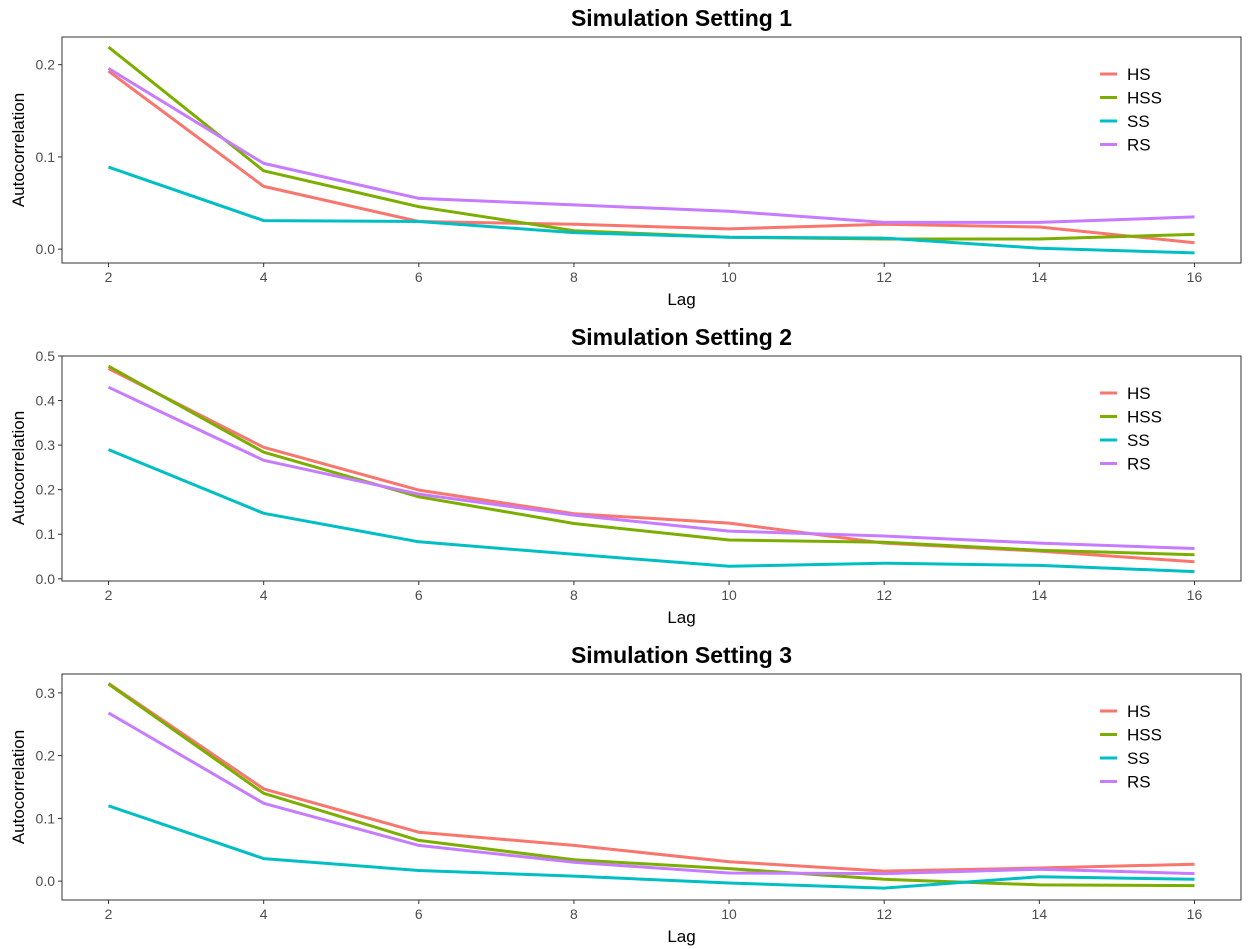 This screenshot has height=949, width=1251. What do you see at coordinates (681, 337) in the screenshot?
I see `chart-title: Simulation Setting 2` at bounding box center [681, 337].